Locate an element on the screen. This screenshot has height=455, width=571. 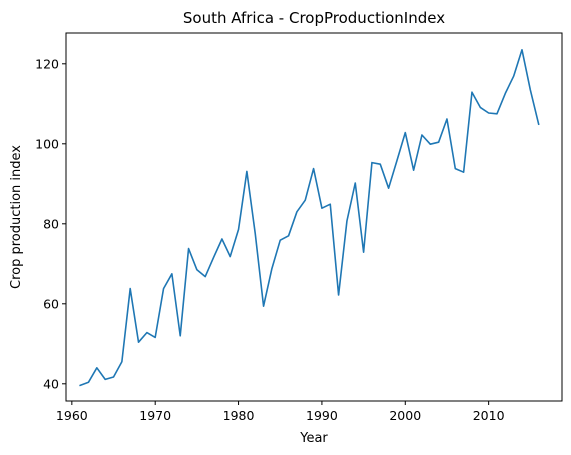
y-tick-label: 60 is located at coordinates (51, 303).